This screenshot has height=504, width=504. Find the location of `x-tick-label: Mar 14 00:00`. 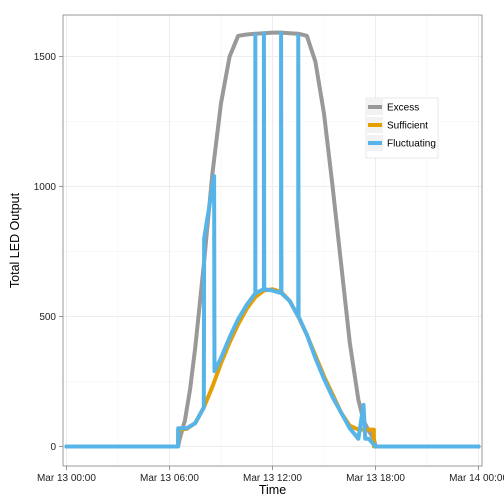

x-tick-label: Mar 14 00:00 is located at coordinates (476, 478).